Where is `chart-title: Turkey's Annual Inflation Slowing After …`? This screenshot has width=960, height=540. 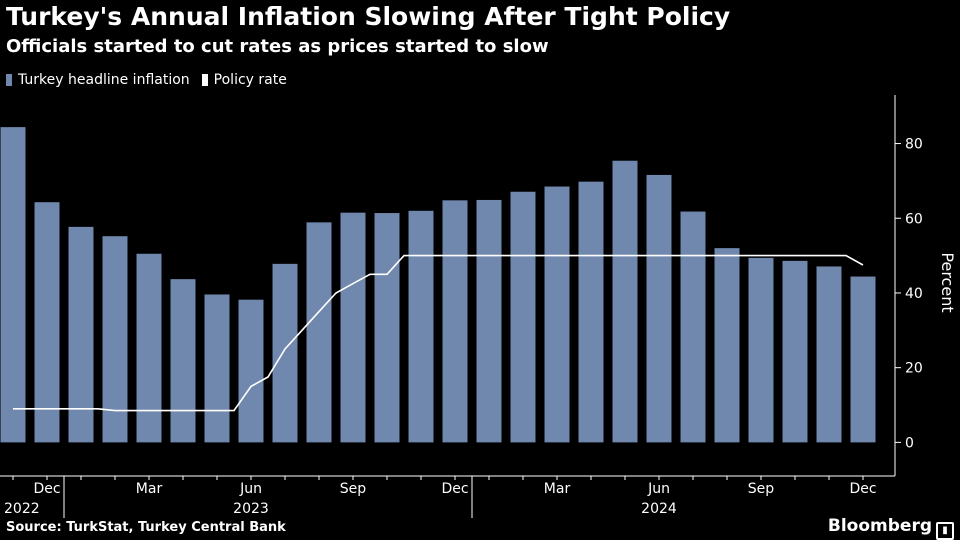 chart-title: Turkey's Annual Inflation Slowing After … is located at coordinates (368, 16).